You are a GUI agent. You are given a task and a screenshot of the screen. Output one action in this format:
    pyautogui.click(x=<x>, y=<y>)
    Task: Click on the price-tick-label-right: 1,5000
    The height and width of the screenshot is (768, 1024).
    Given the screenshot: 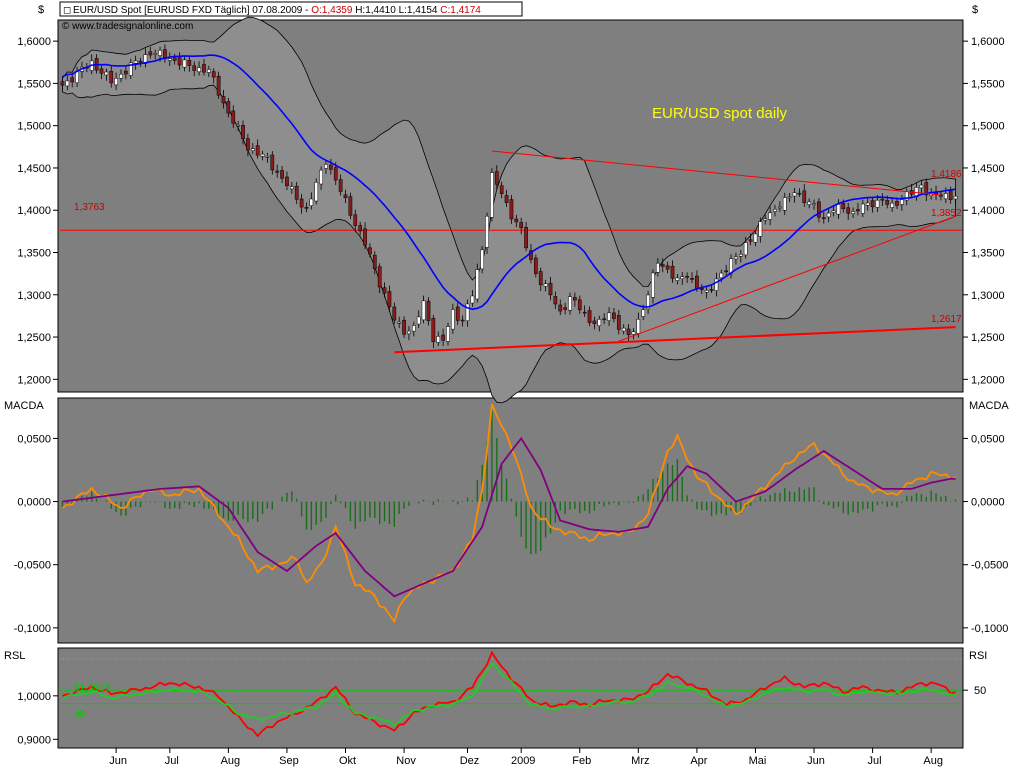 What is the action you would take?
    pyautogui.click(x=988, y=127)
    